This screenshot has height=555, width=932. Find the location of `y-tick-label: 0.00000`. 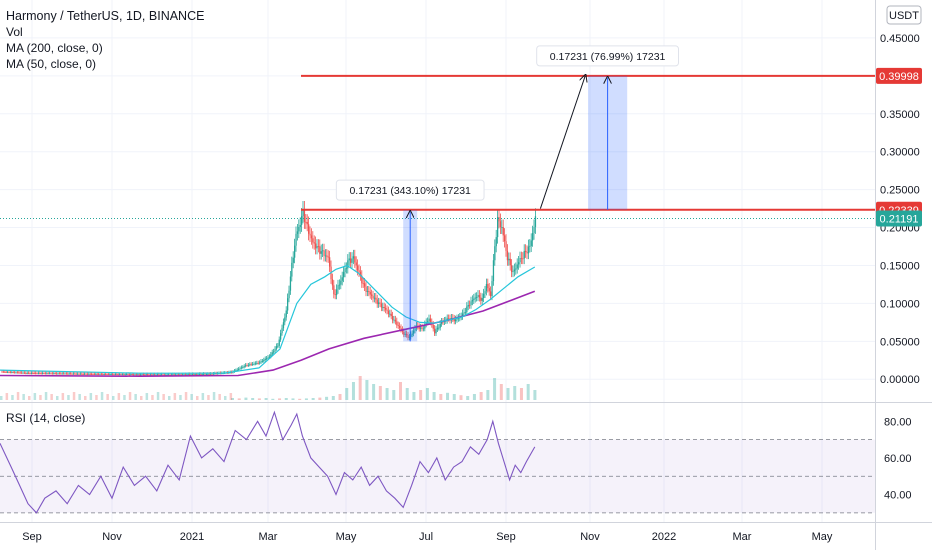

y-tick-label: 0.00000 is located at coordinates (900, 380).